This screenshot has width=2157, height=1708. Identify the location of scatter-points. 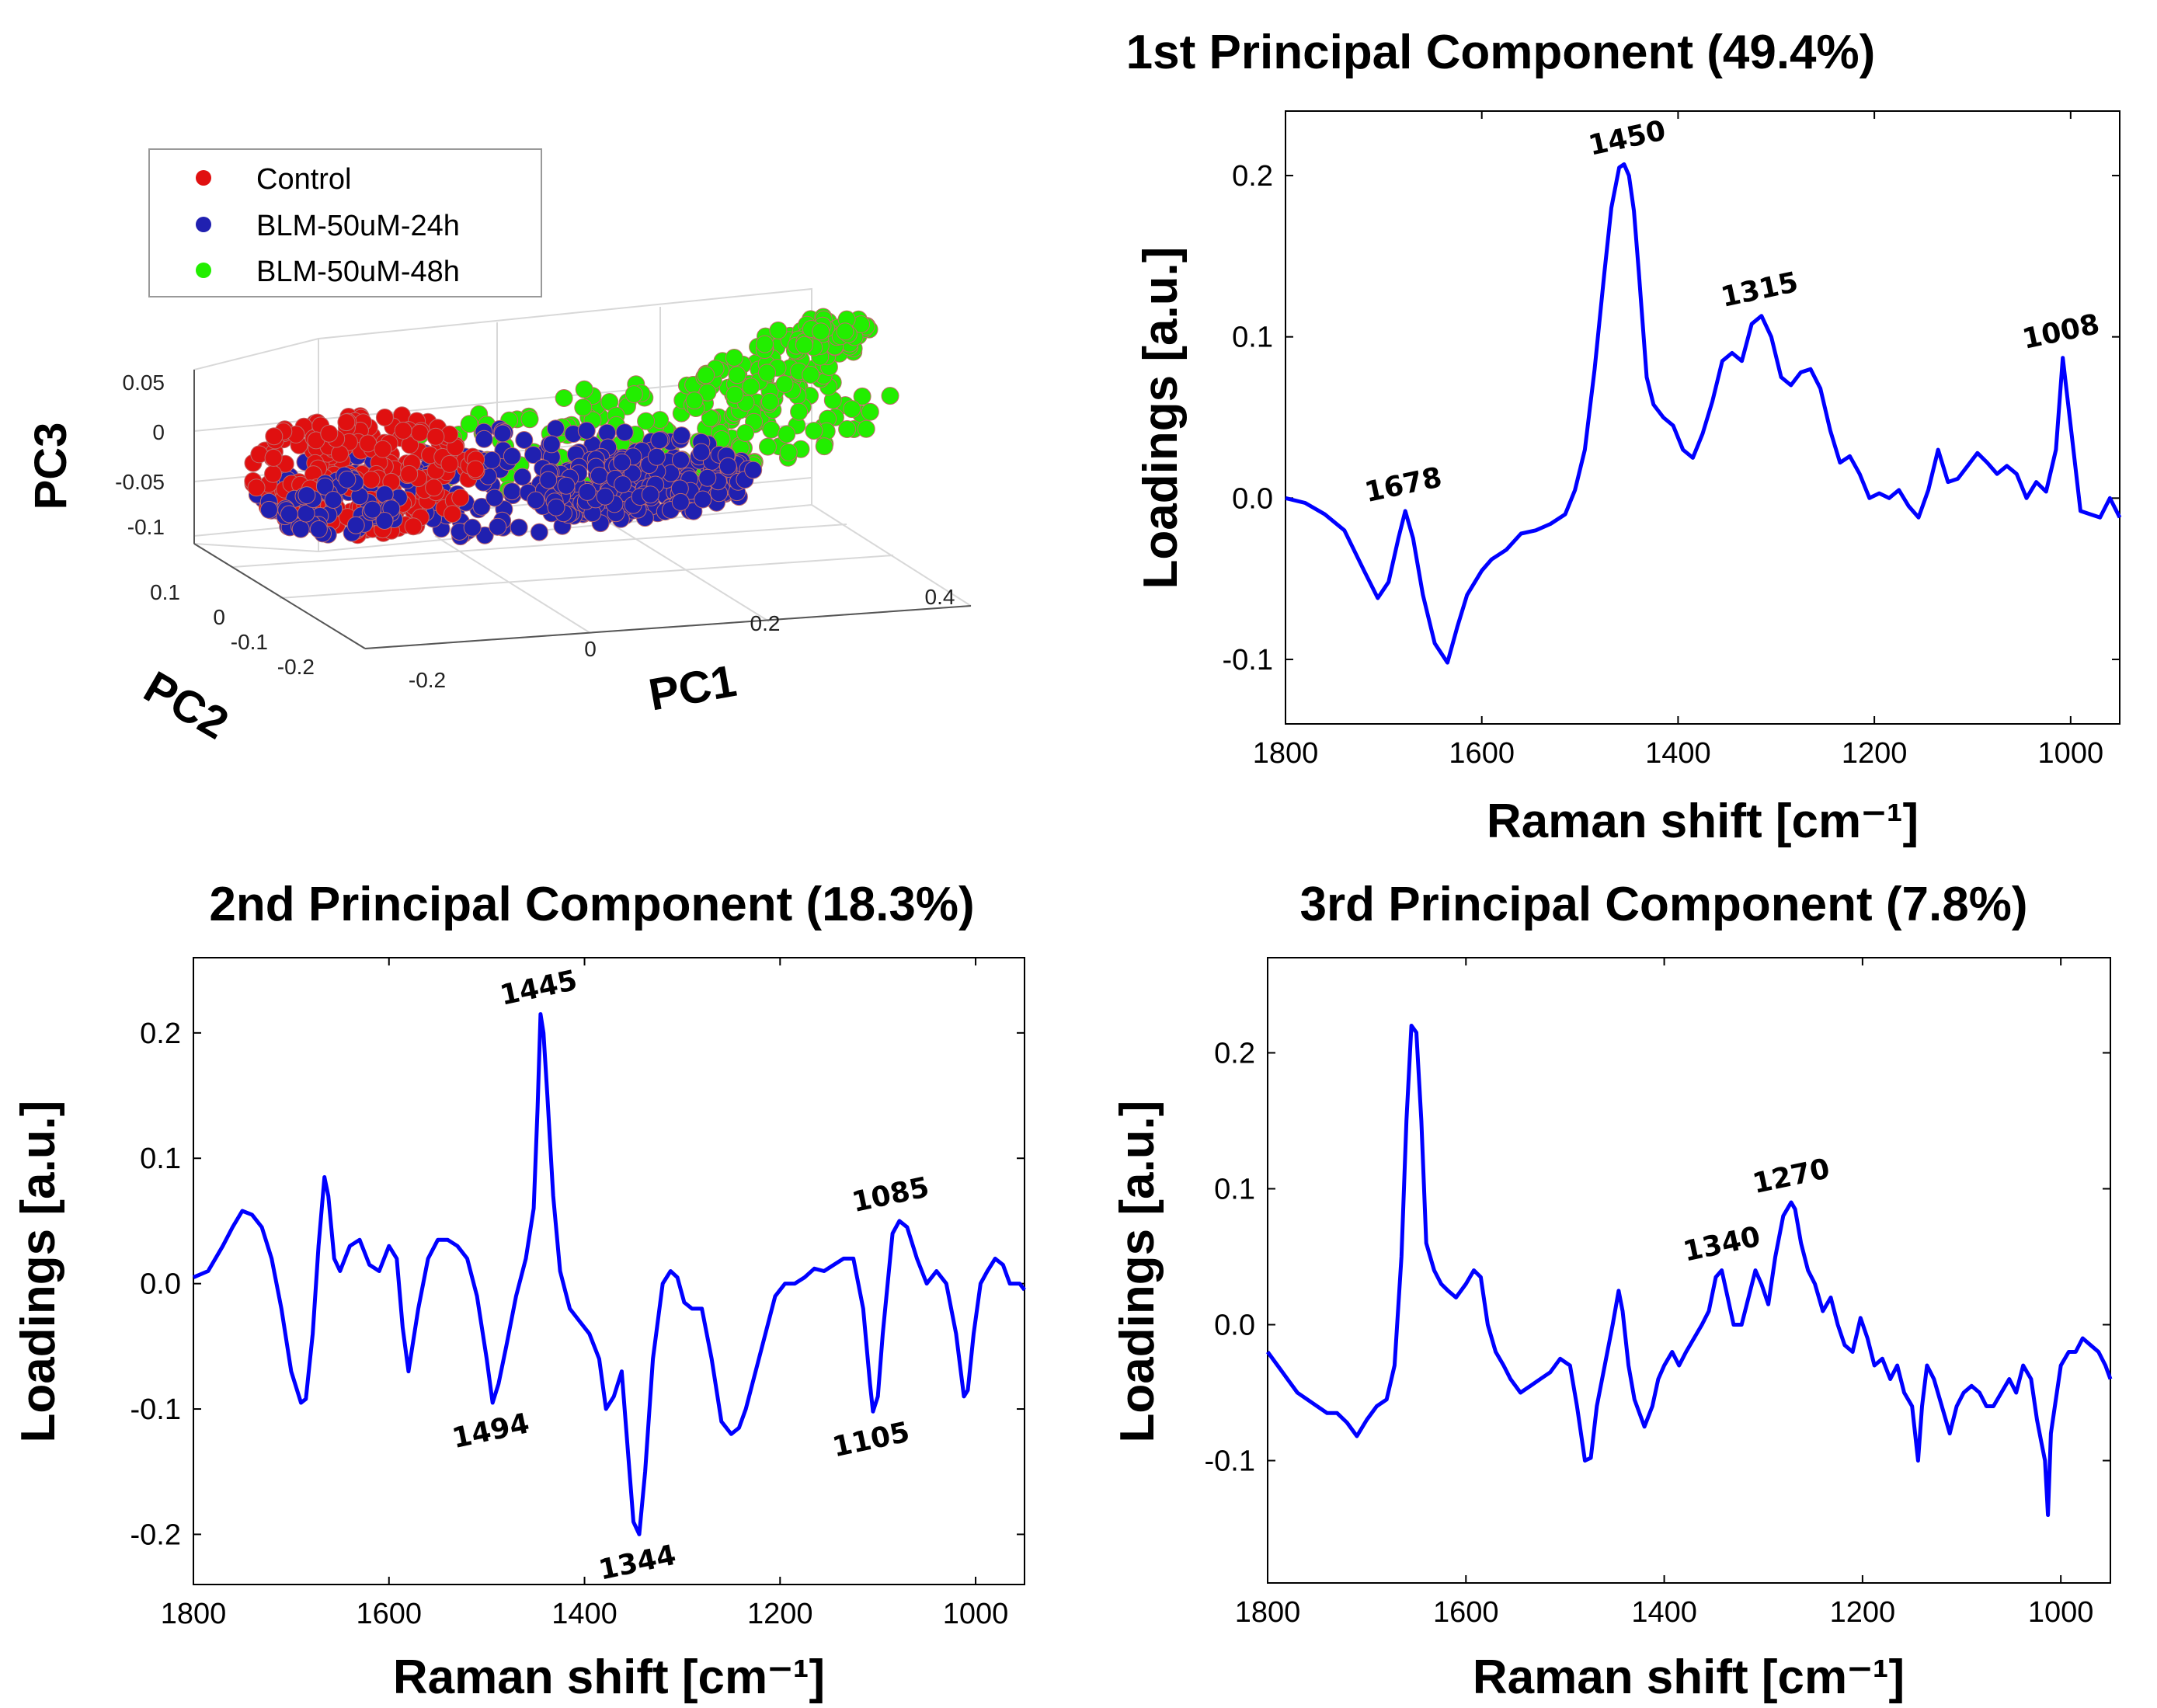
(572, 427).